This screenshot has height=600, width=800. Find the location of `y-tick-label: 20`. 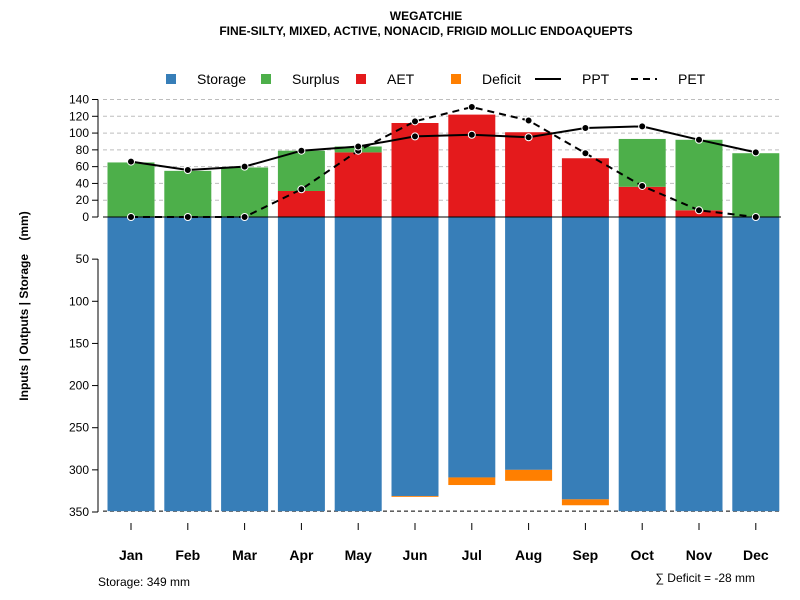

y-tick-label: 20 is located at coordinates (83, 200).